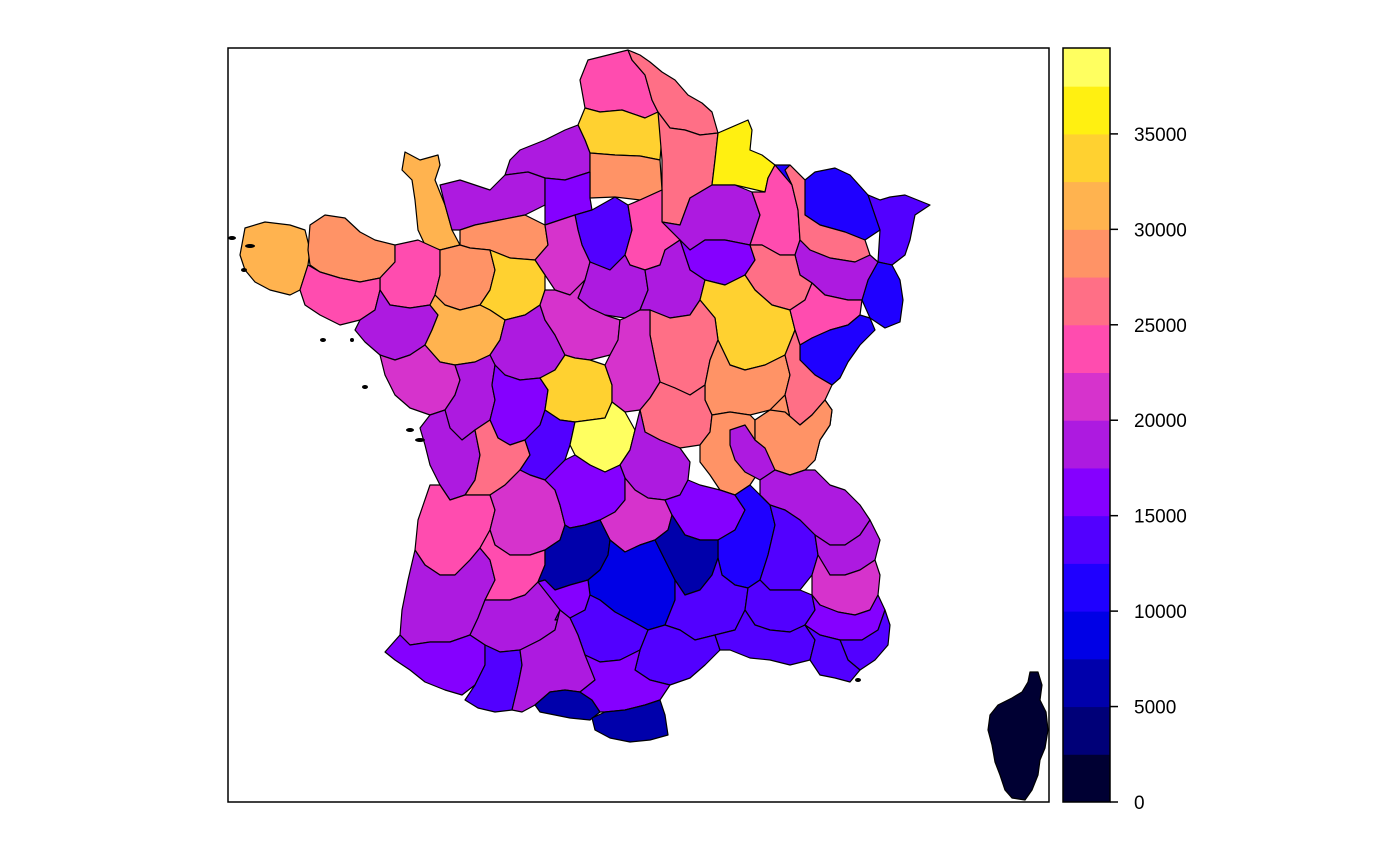 The width and height of the screenshot is (1400, 866). What do you see at coordinates (1160, 517) in the screenshot?
I see `legend-tick-label-15000: 15000` at bounding box center [1160, 517].